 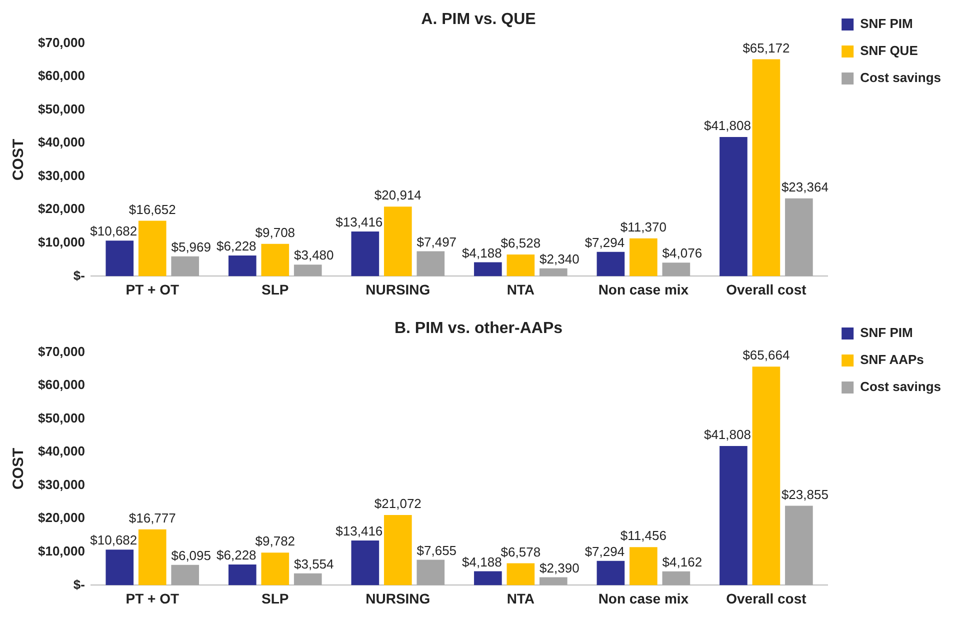 I want to click on data-label: $6,578, so click(x=520, y=552).